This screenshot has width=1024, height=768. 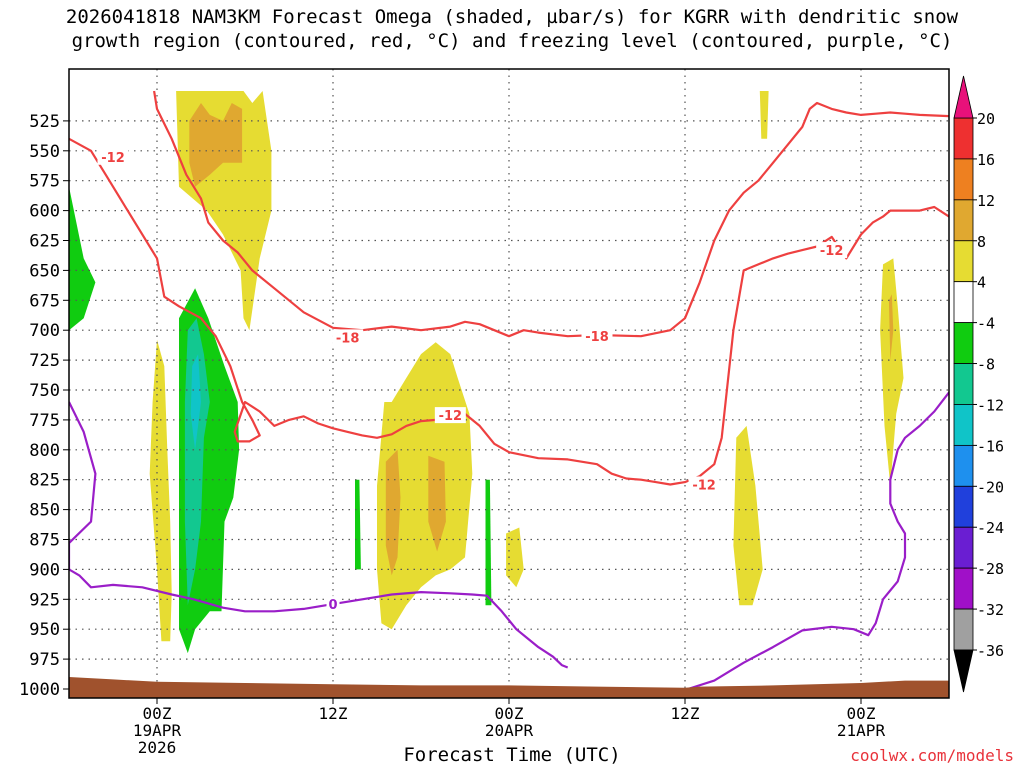 I want to click on colorbar-label-8: -16, so click(x=990, y=446).